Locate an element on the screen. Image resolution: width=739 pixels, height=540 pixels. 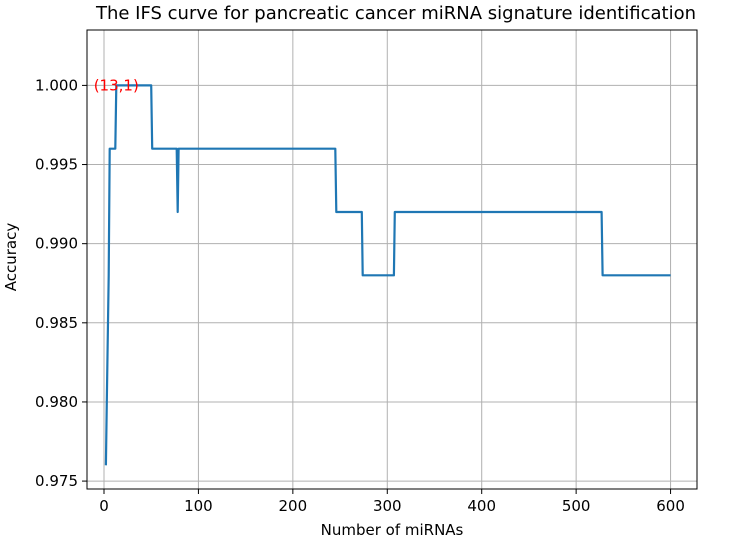
y-tick-label: 0.975 is located at coordinates (56, 481).